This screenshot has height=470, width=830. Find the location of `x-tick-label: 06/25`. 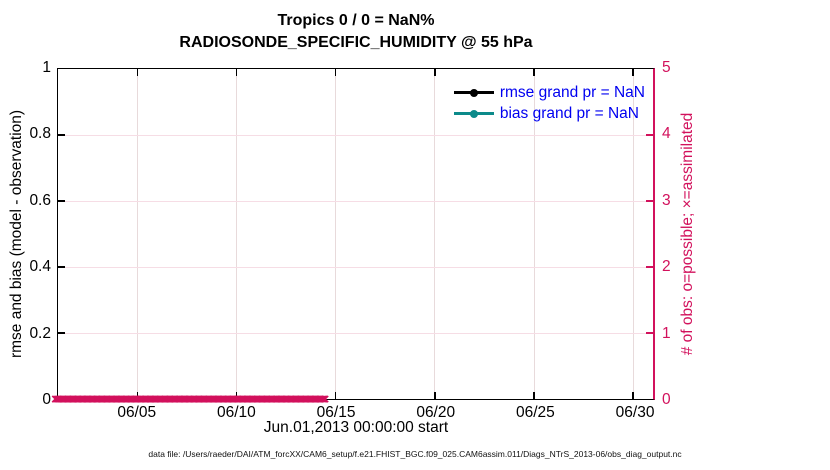

x-tick-label: 06/25 is located at coordinates (535, 412).